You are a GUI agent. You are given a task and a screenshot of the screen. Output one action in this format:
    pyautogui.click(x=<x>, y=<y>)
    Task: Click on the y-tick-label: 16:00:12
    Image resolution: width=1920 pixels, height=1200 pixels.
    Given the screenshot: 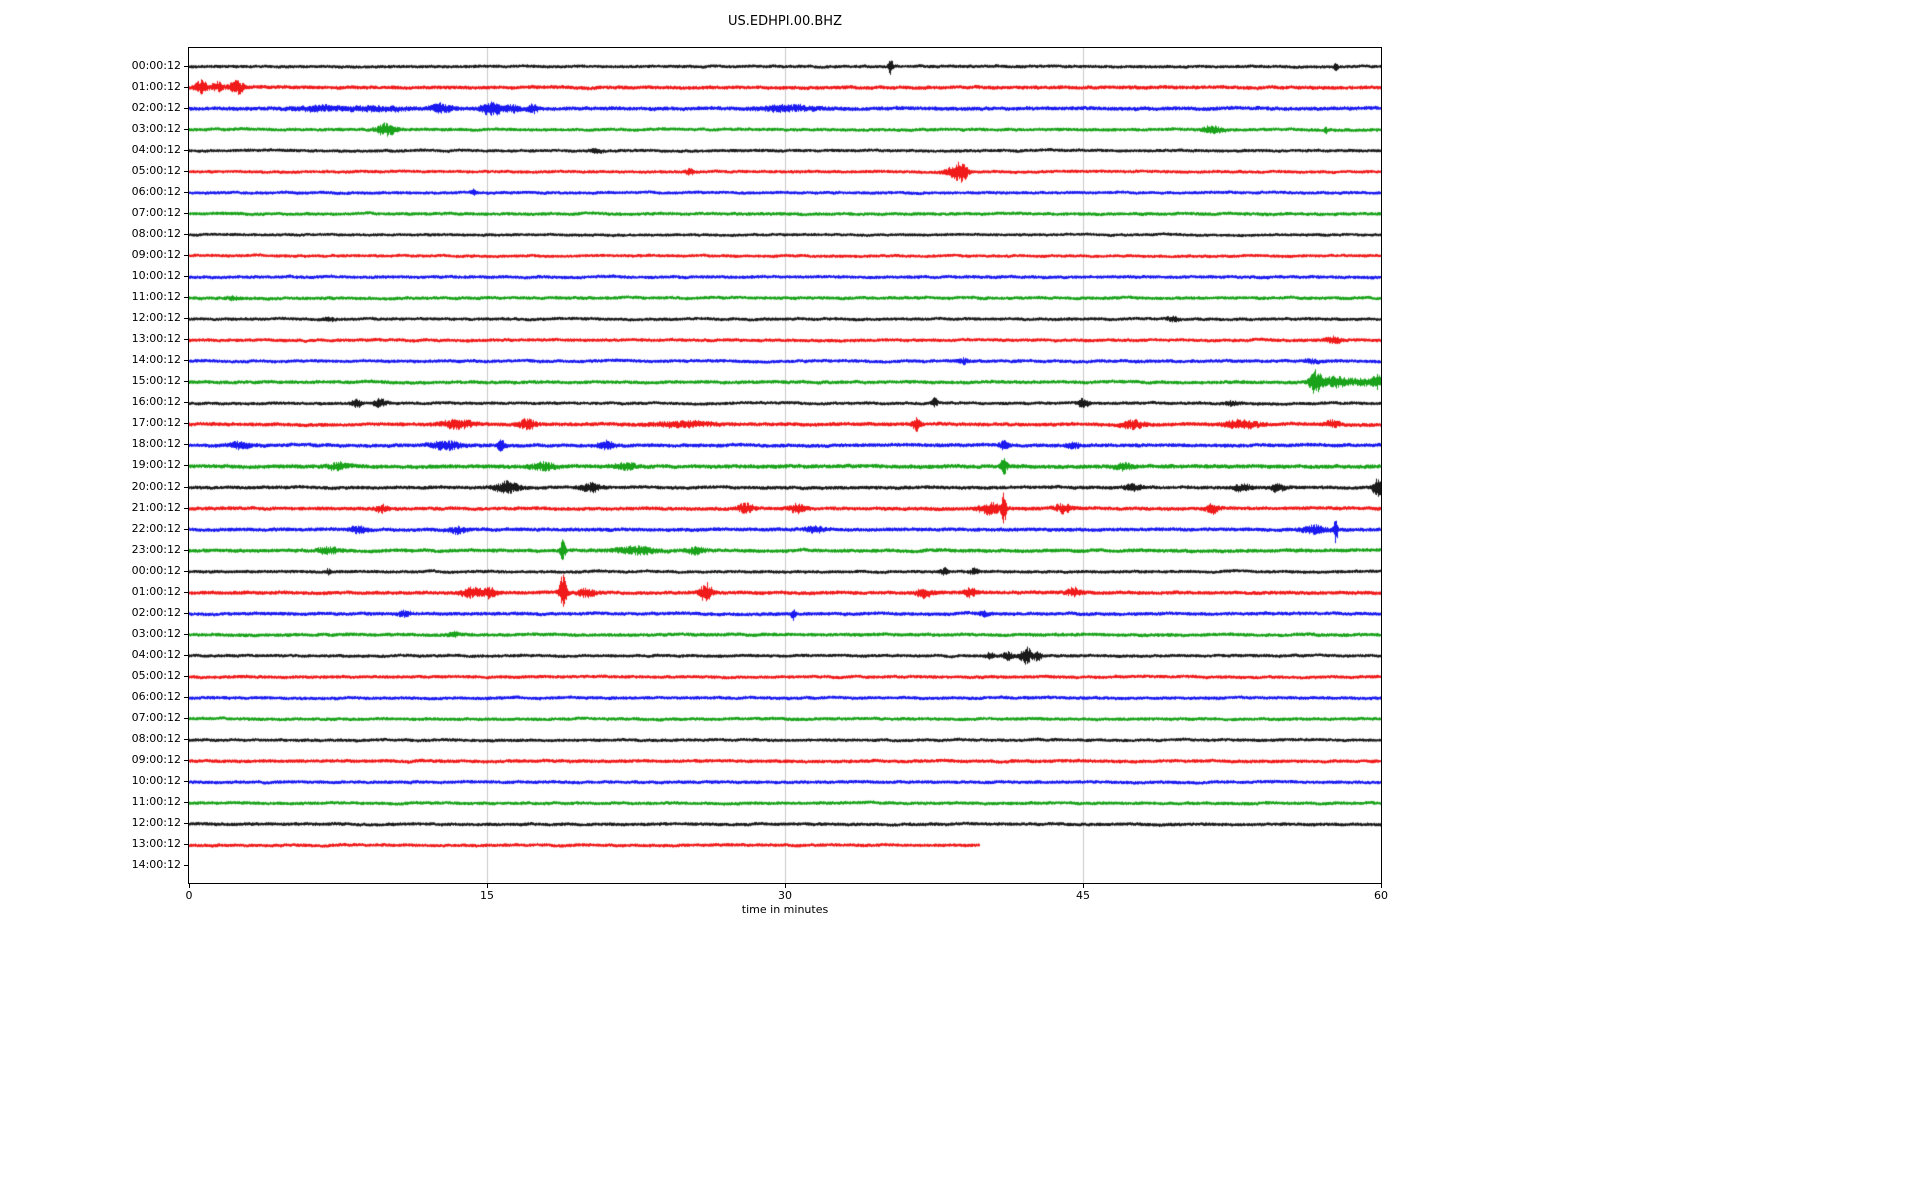 What is the action you would take?
    pyautogui.click(x=156, y=402)
    